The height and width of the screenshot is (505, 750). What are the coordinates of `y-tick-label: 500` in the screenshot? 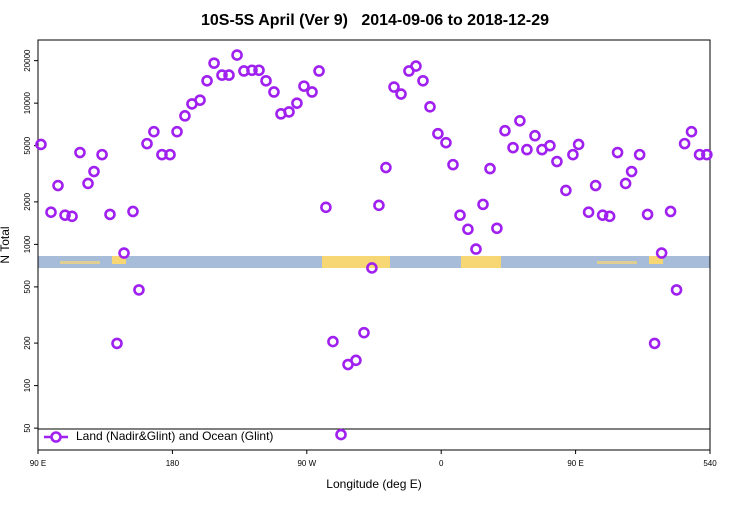 It's located at (27, 287).